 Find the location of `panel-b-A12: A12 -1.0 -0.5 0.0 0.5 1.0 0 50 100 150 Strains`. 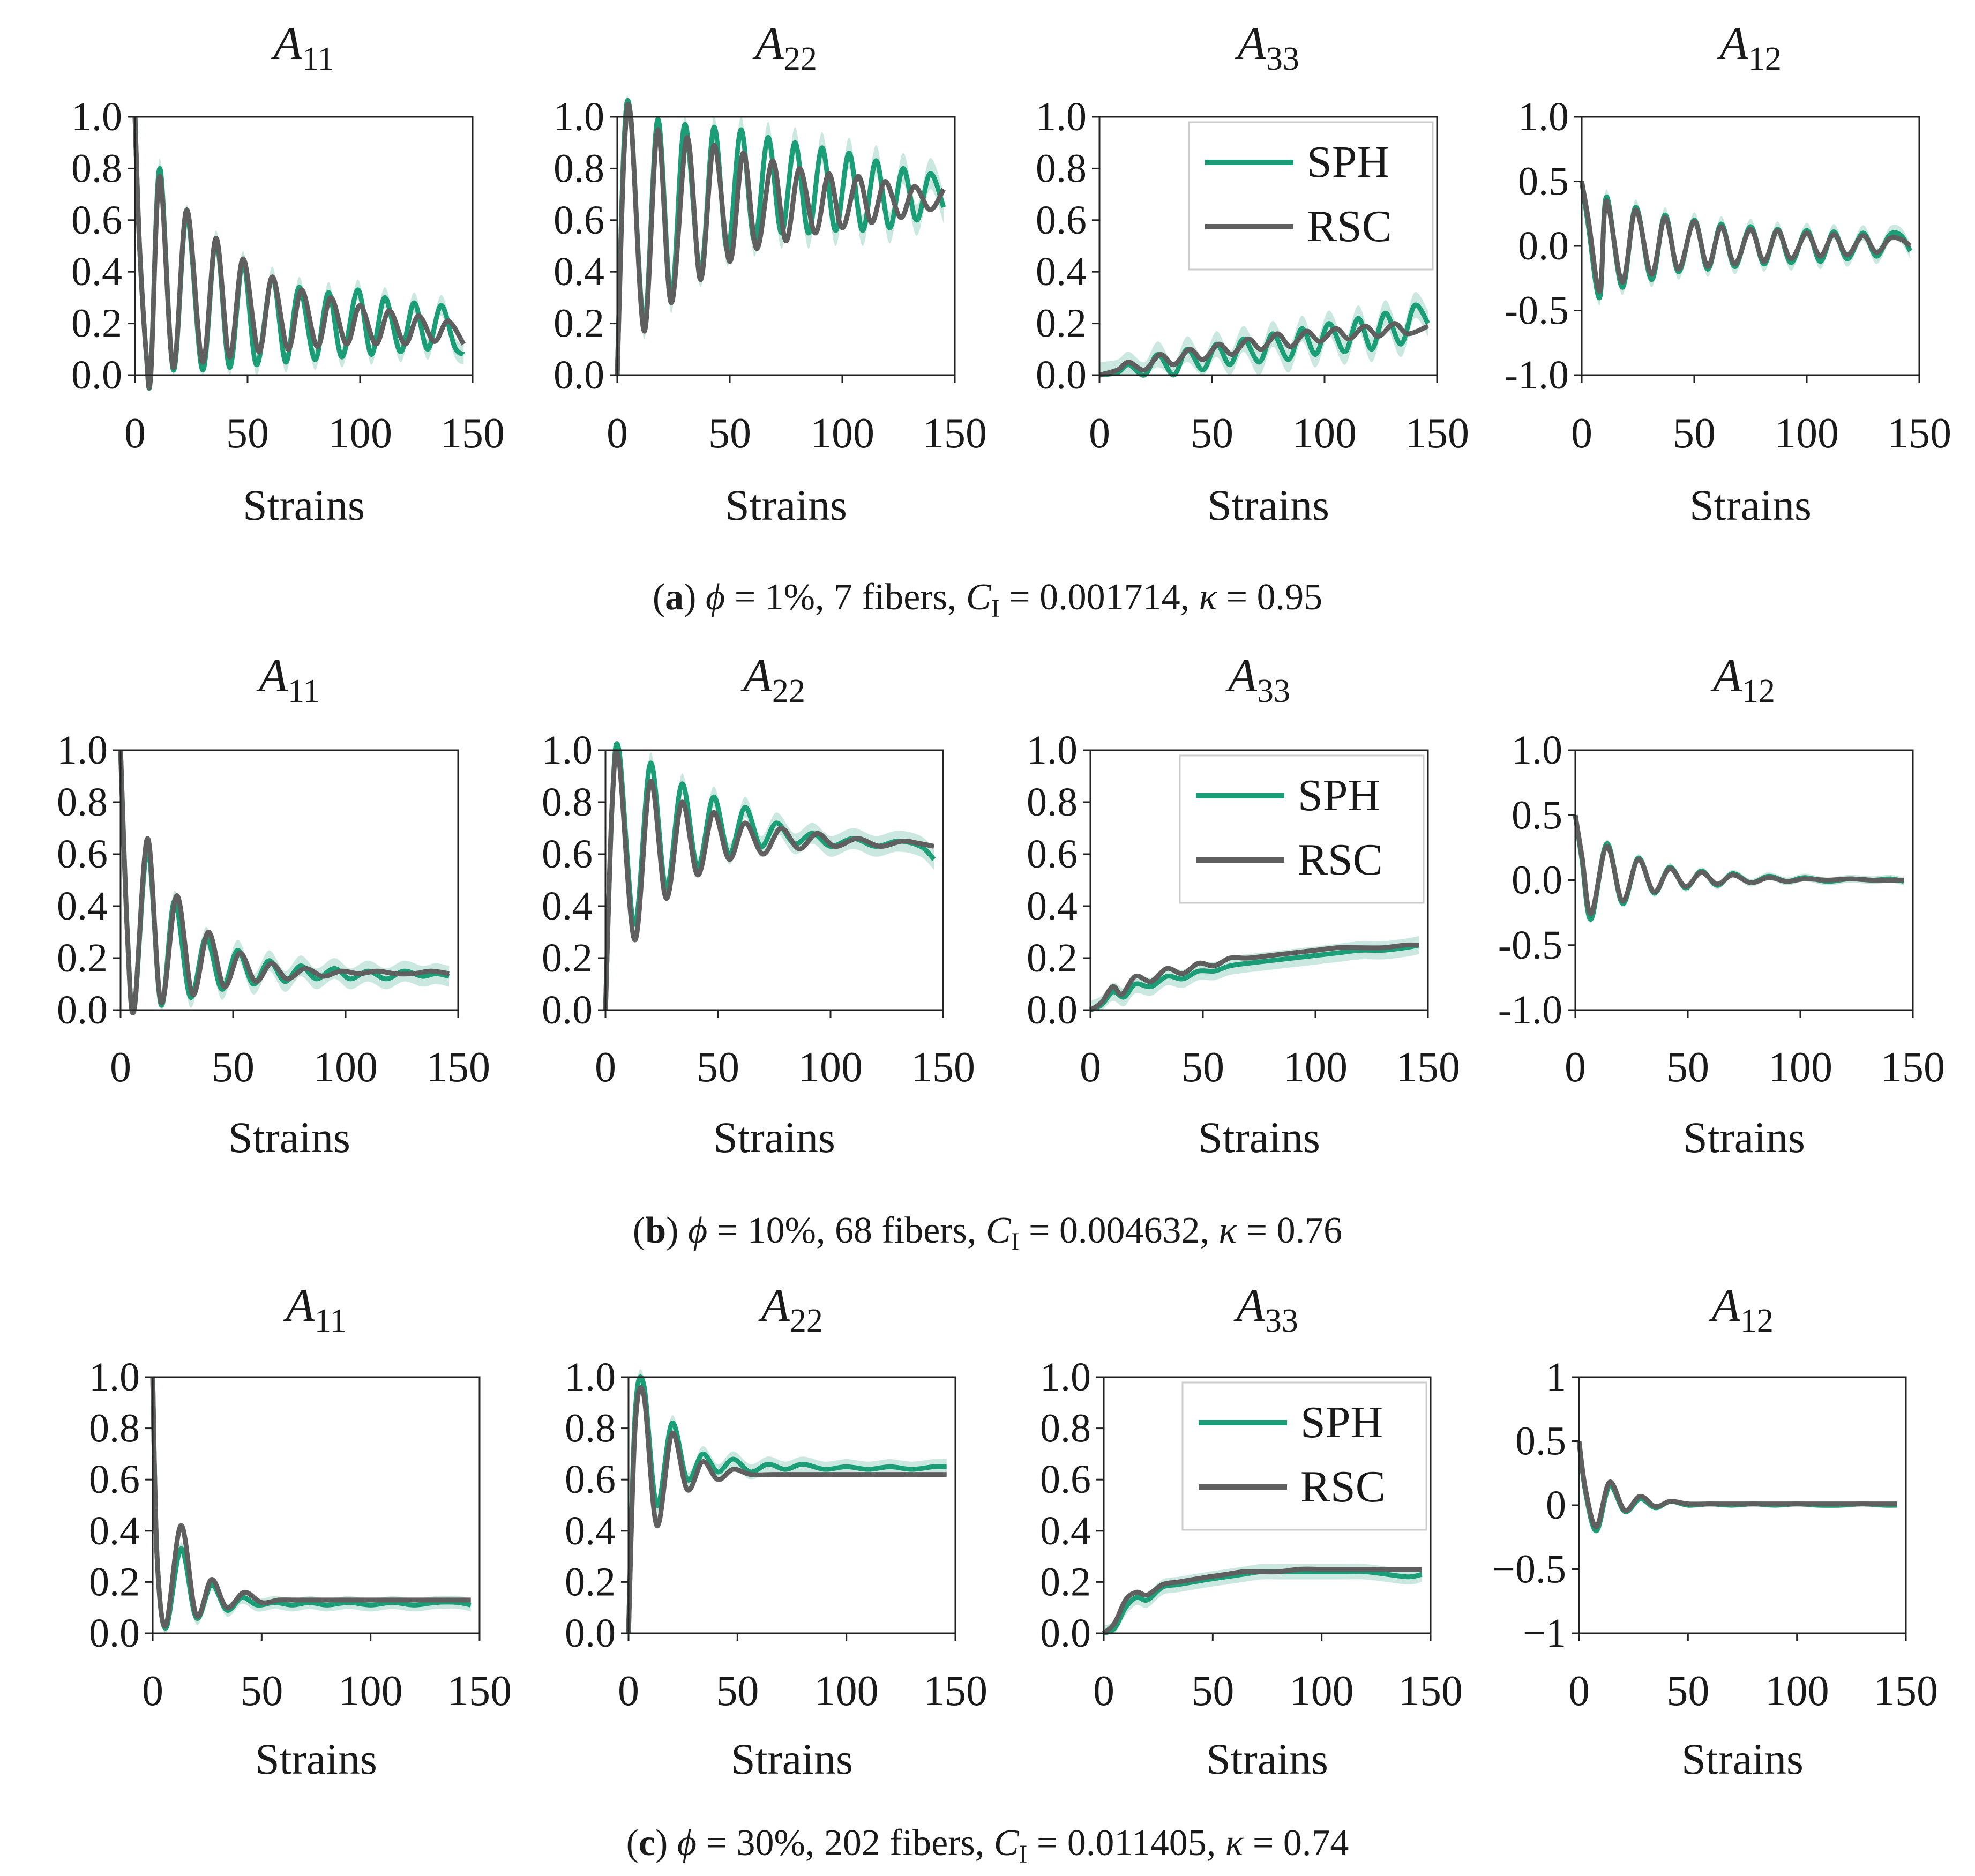

panel-b-A12: A12 -1.0 -0.5 0.0 0.5 1.0 0 50 100 150 Strains is located at coordinates (1721, 906).